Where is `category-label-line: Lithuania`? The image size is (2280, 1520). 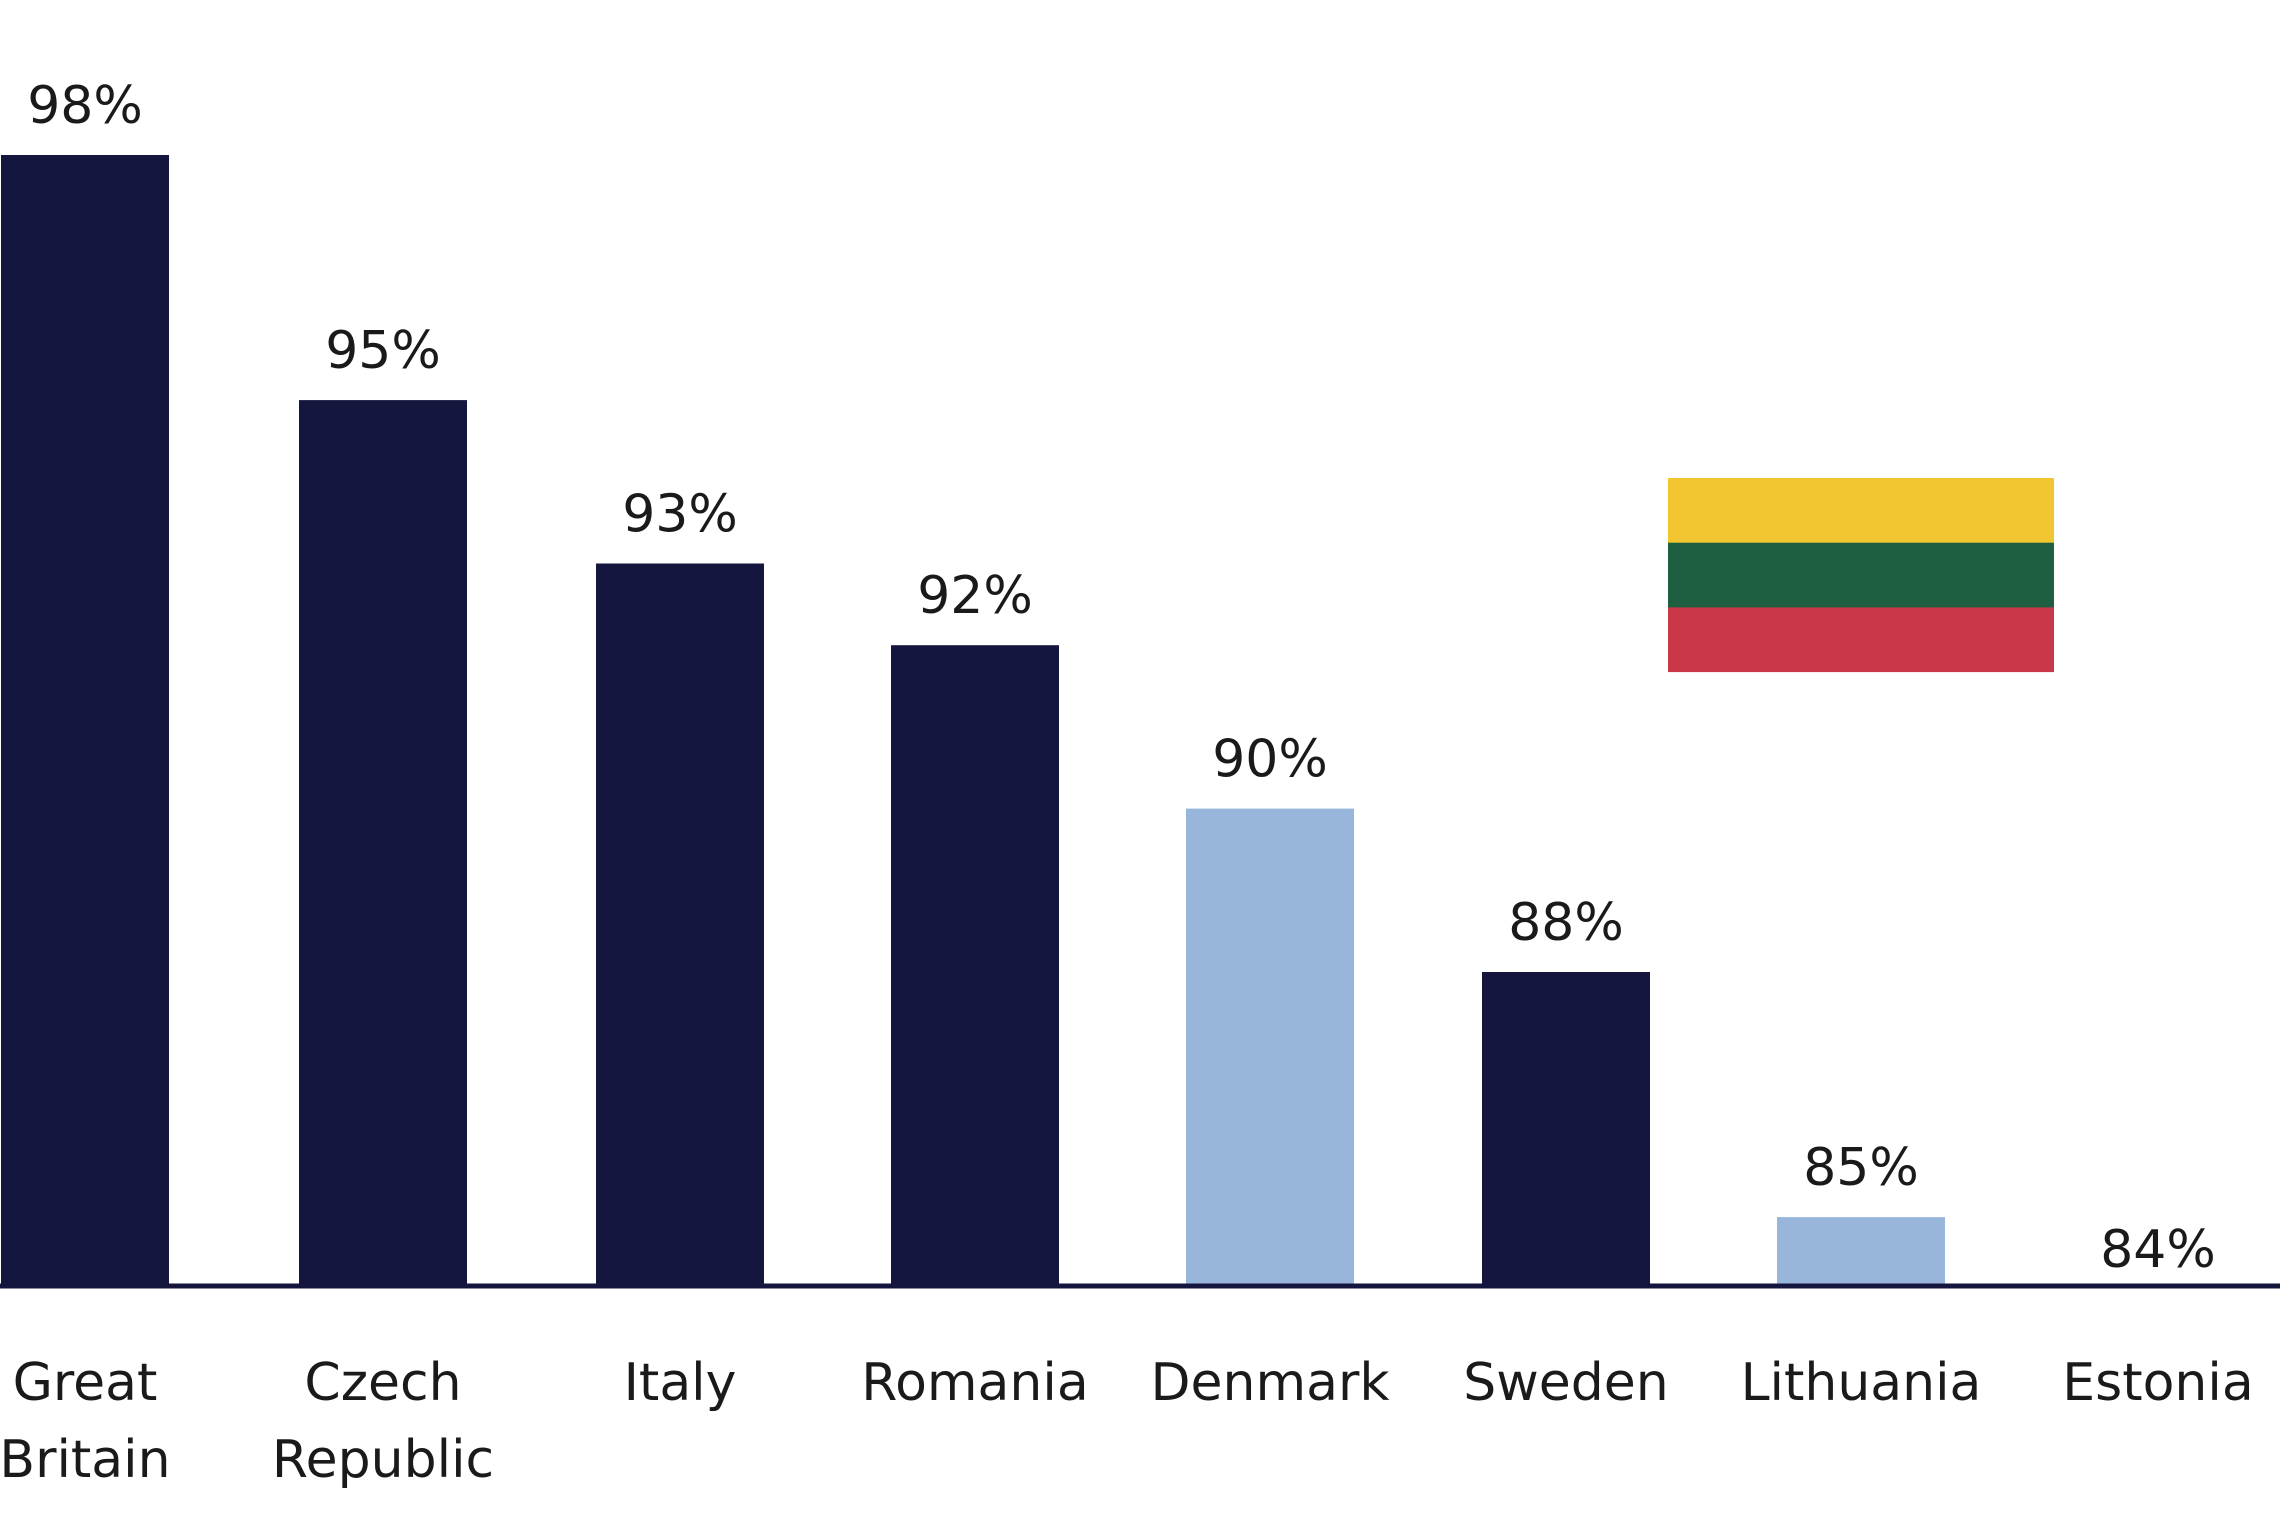
category-label-line: Lithuania is located at coordinates (1861, 1383).